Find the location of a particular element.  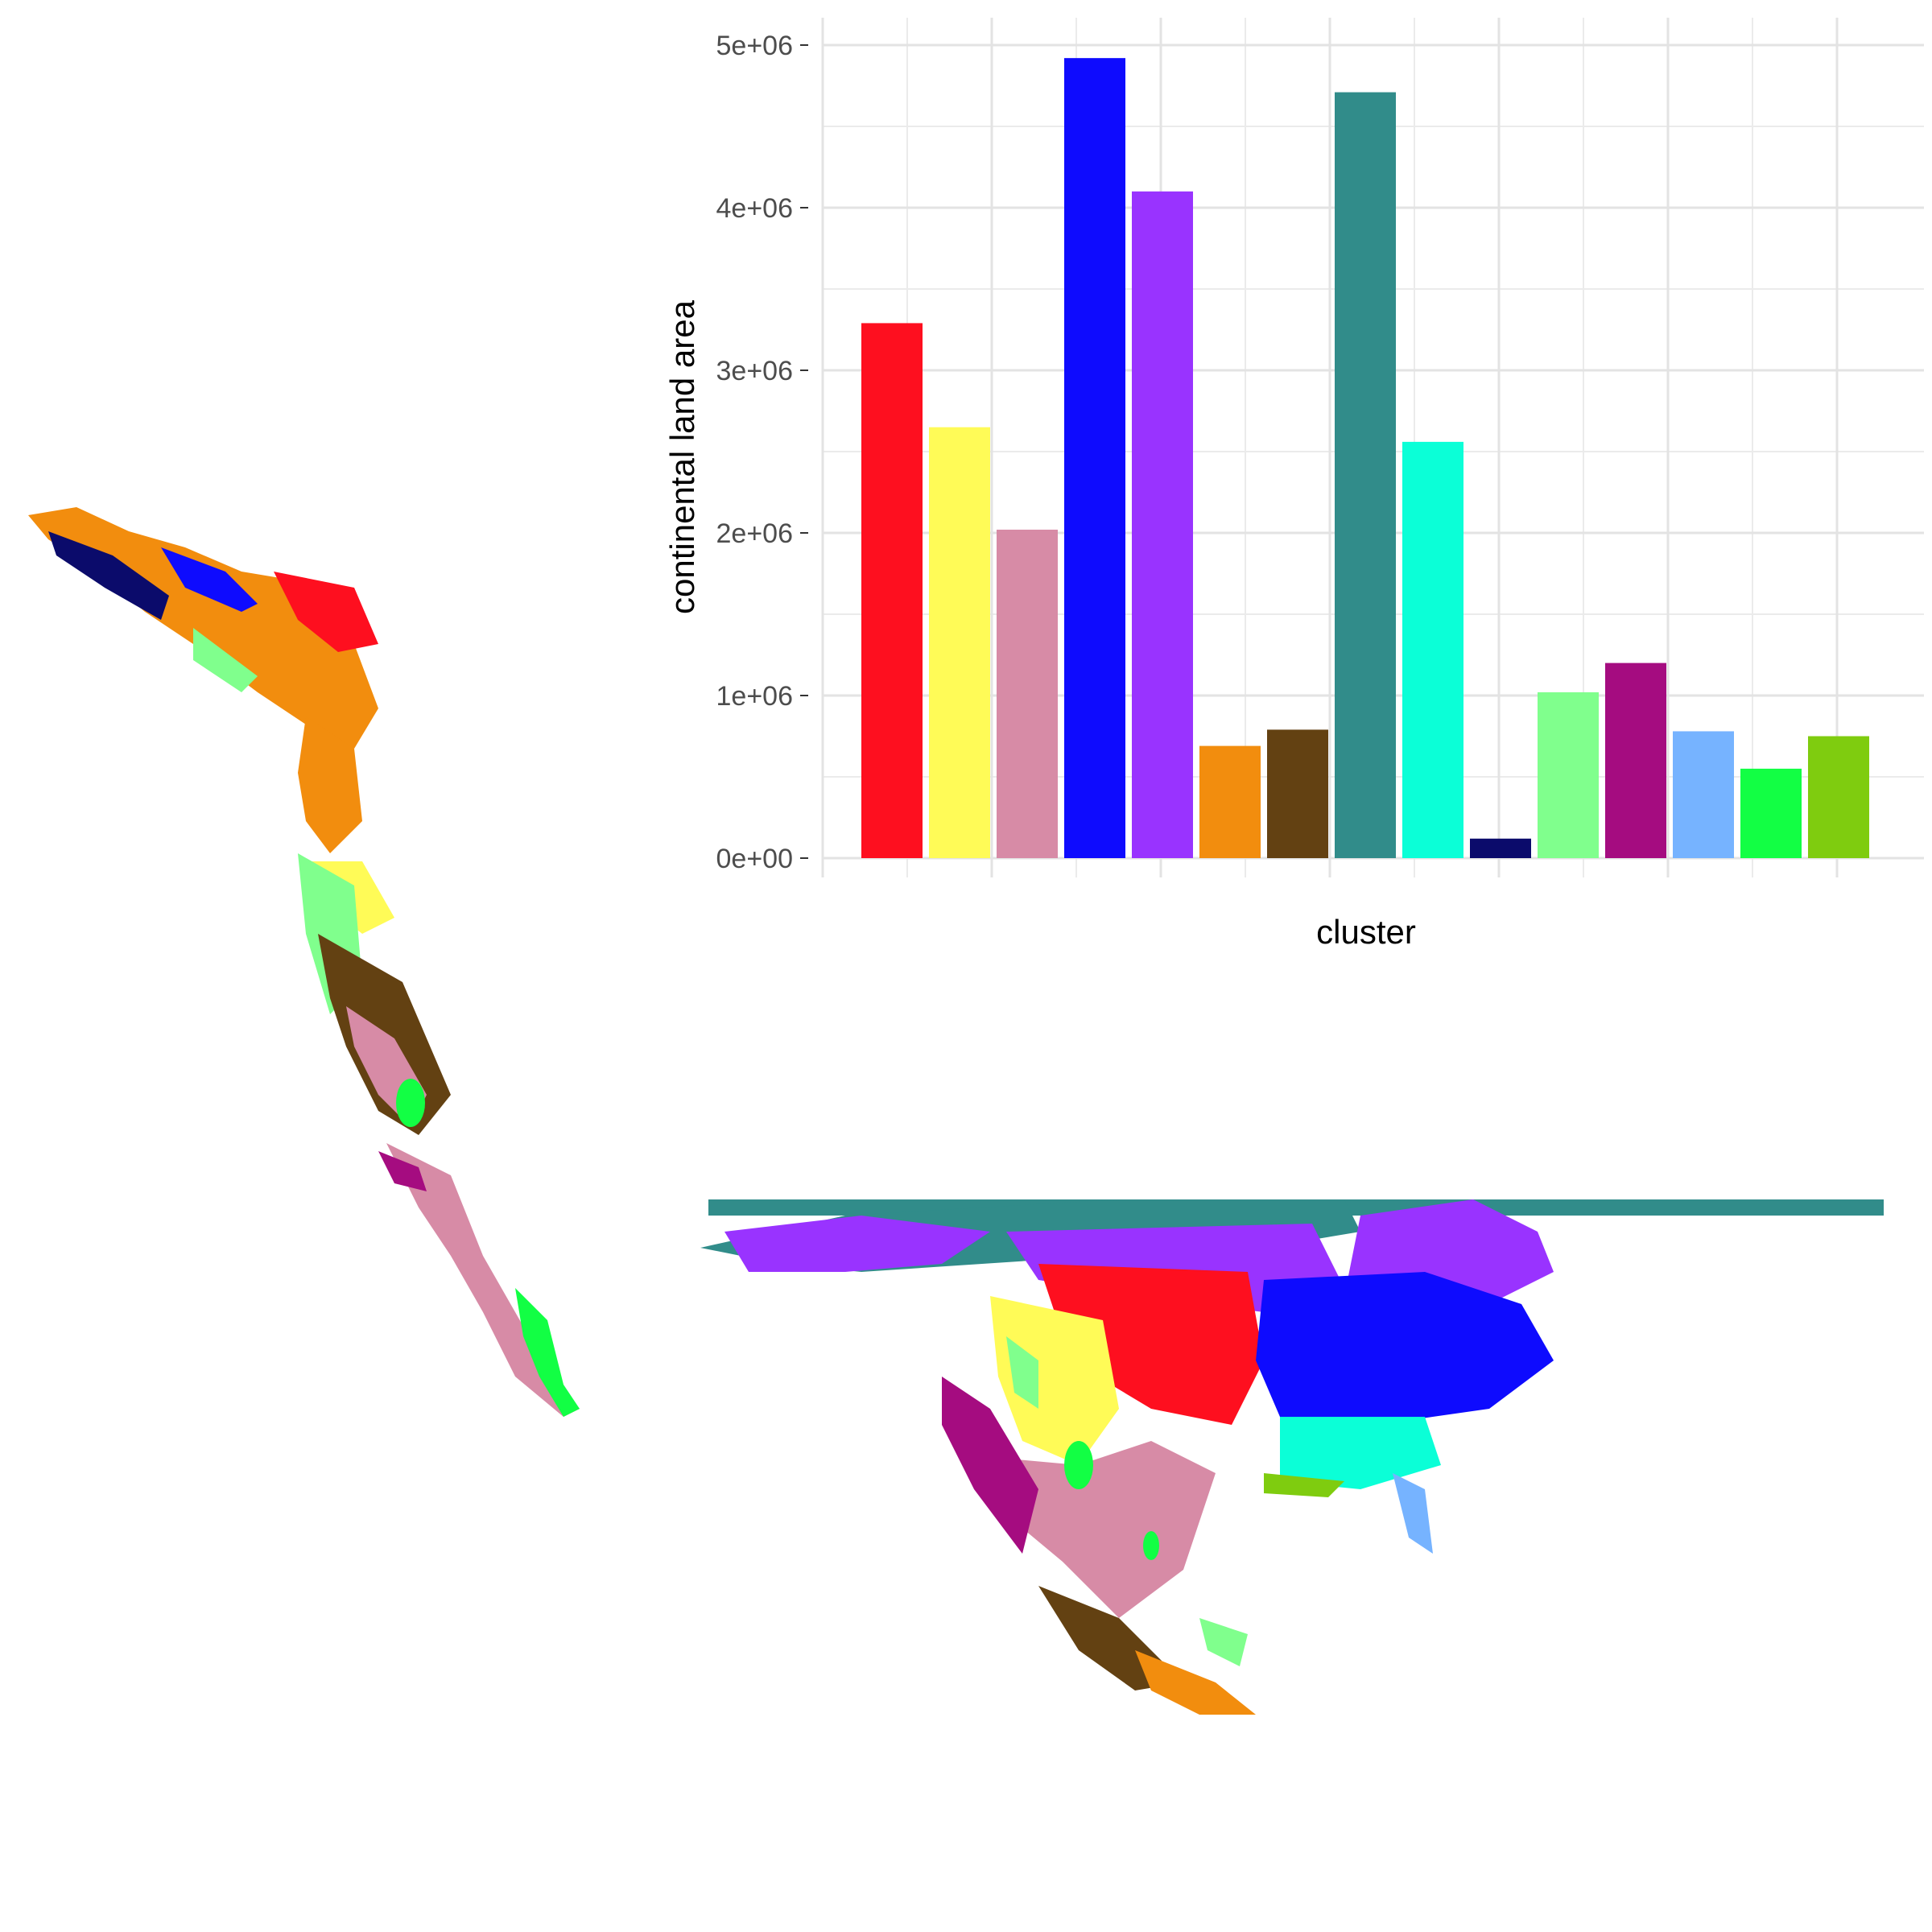

y-axis-title: continental land area is located at coordinates (682, 456).